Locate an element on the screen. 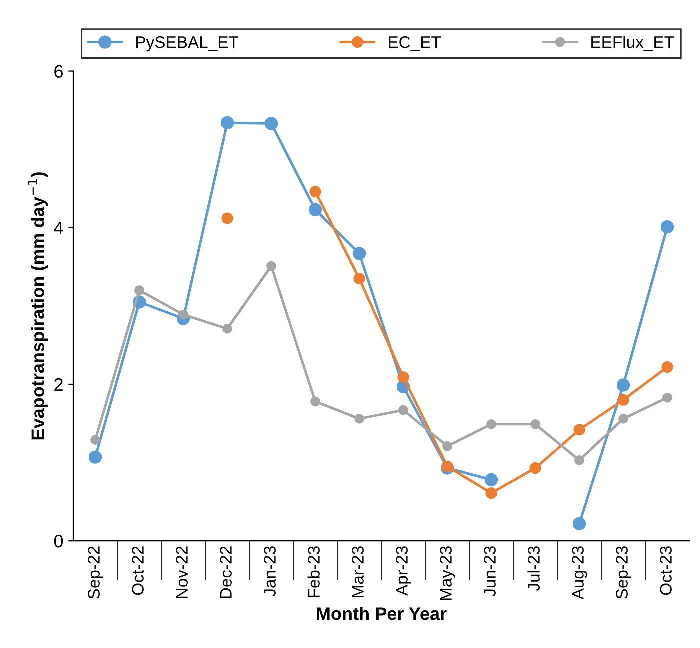 This screenshot has height=648, width=700. x-tick-label: May-23 is located at coordinates (448, 573).